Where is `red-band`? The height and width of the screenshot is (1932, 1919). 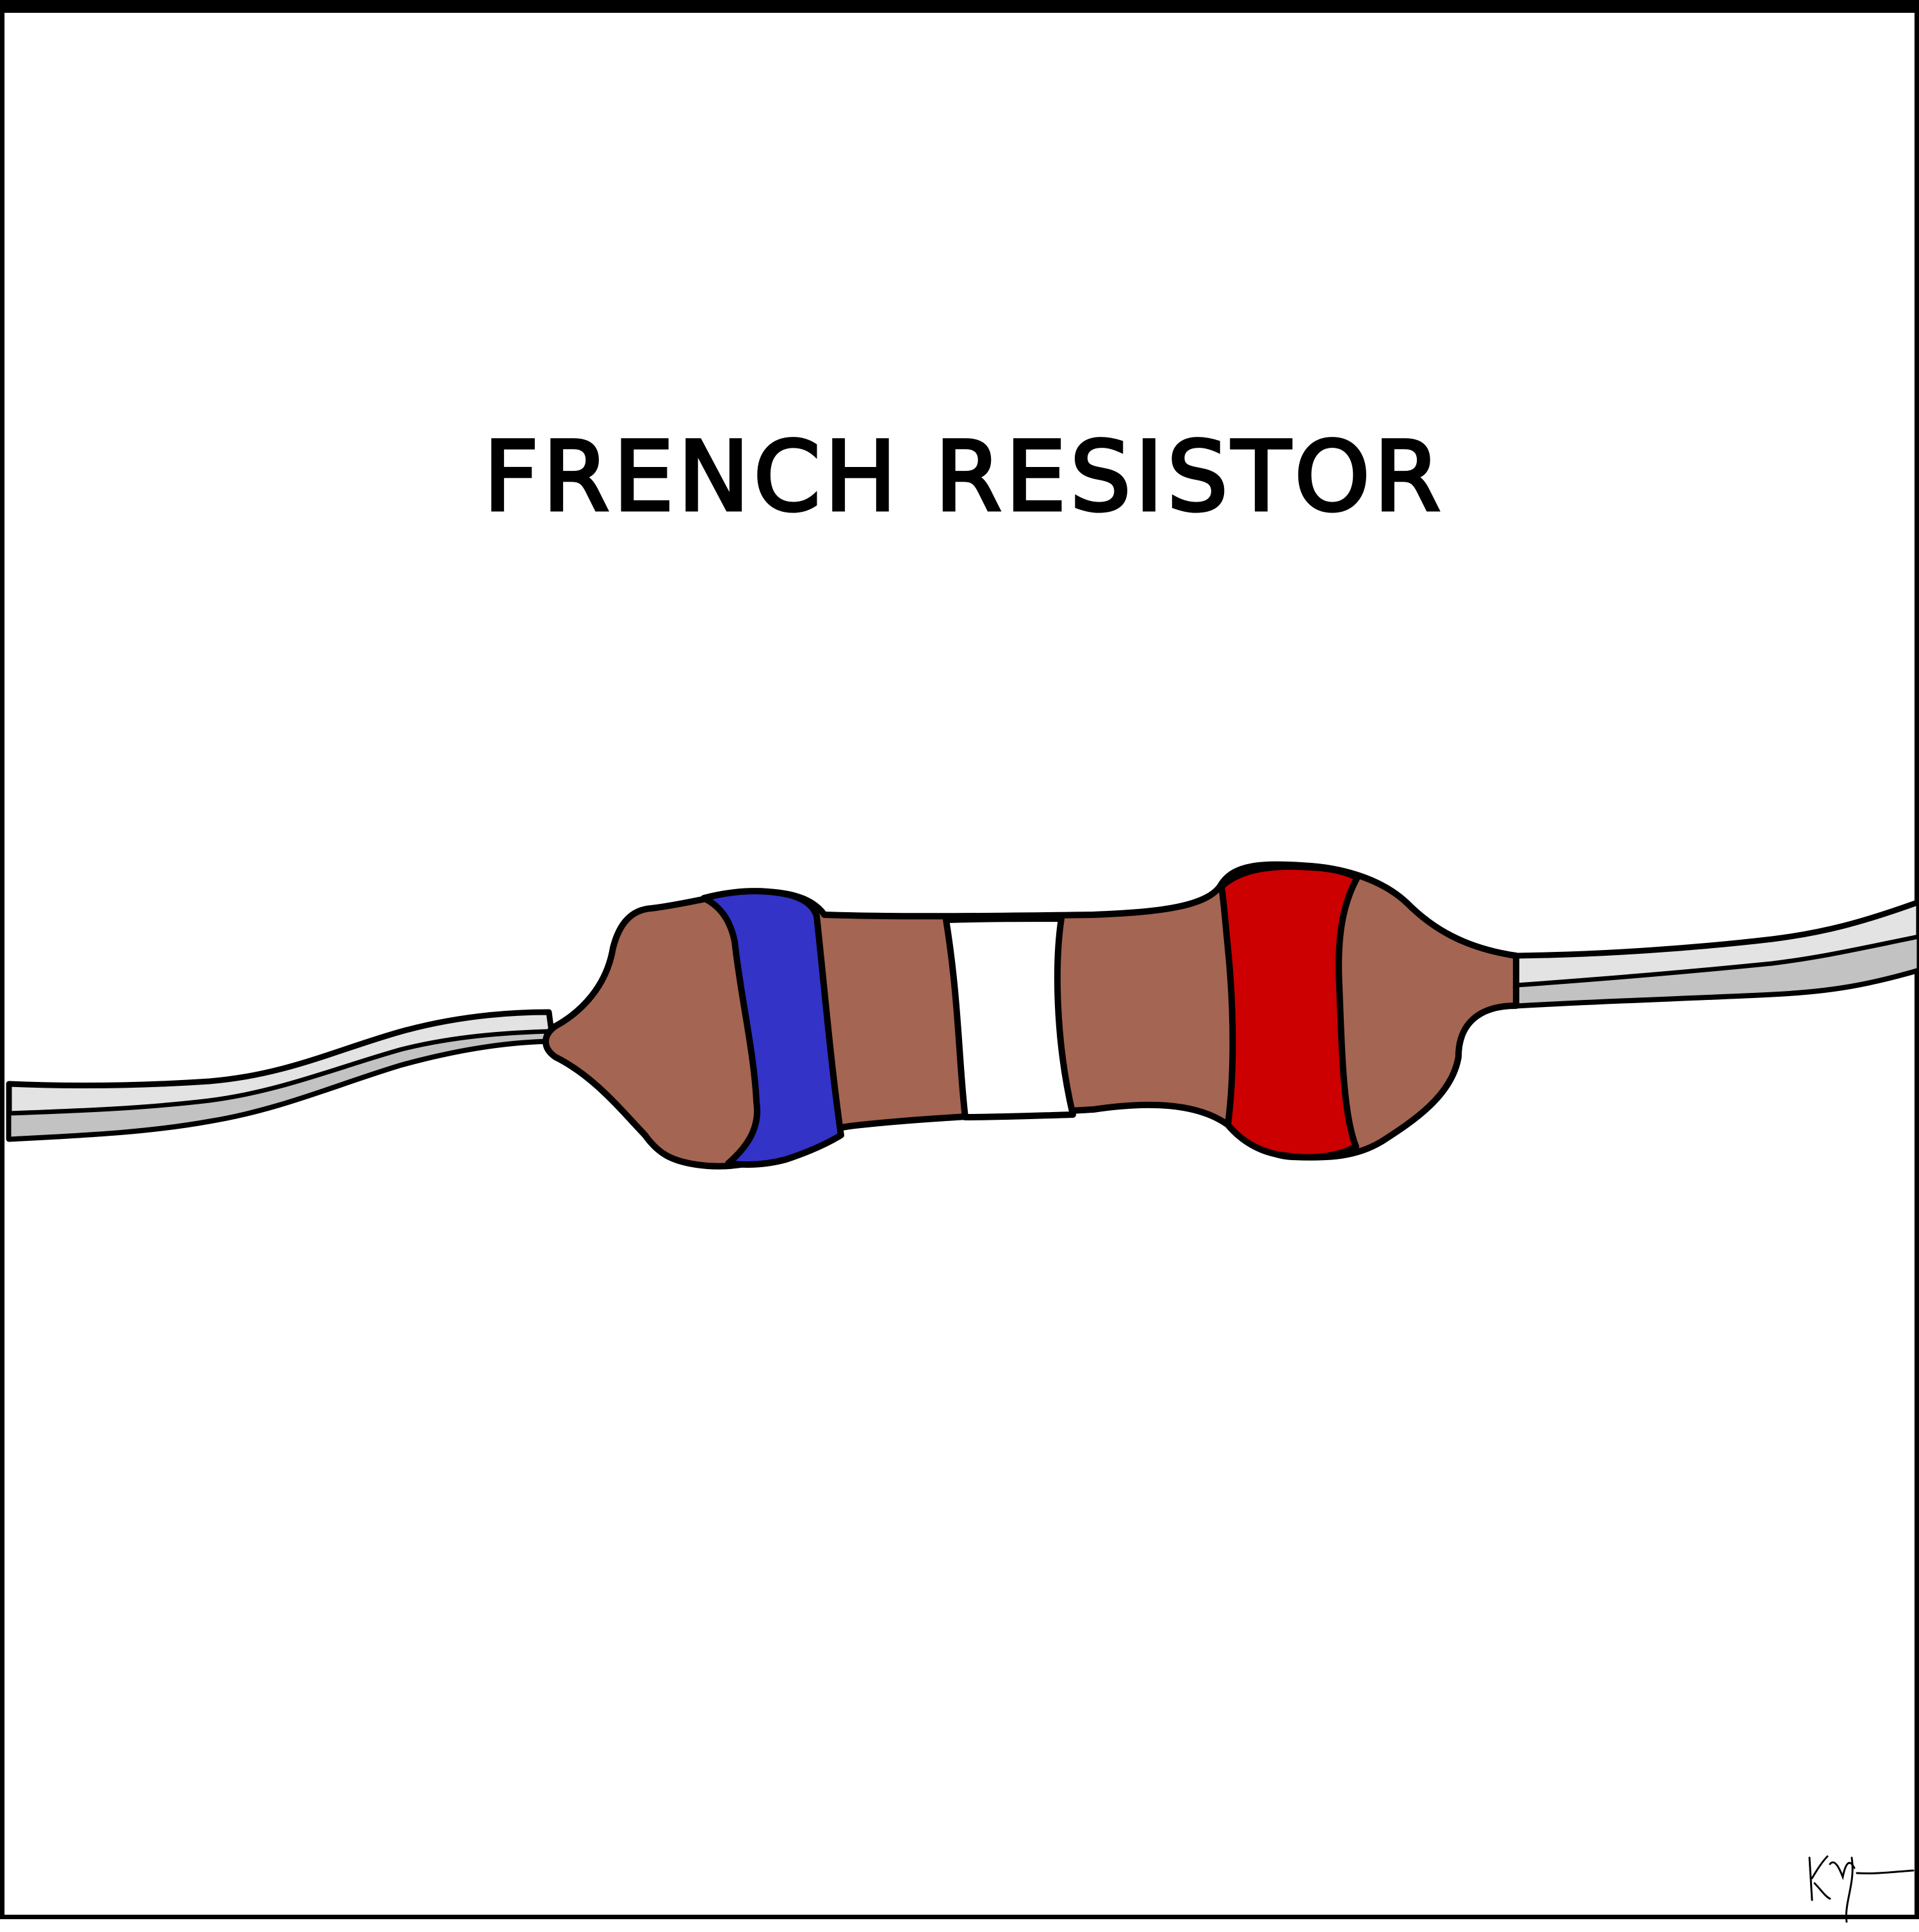 red-band is located at coordinates (1289, 1012).